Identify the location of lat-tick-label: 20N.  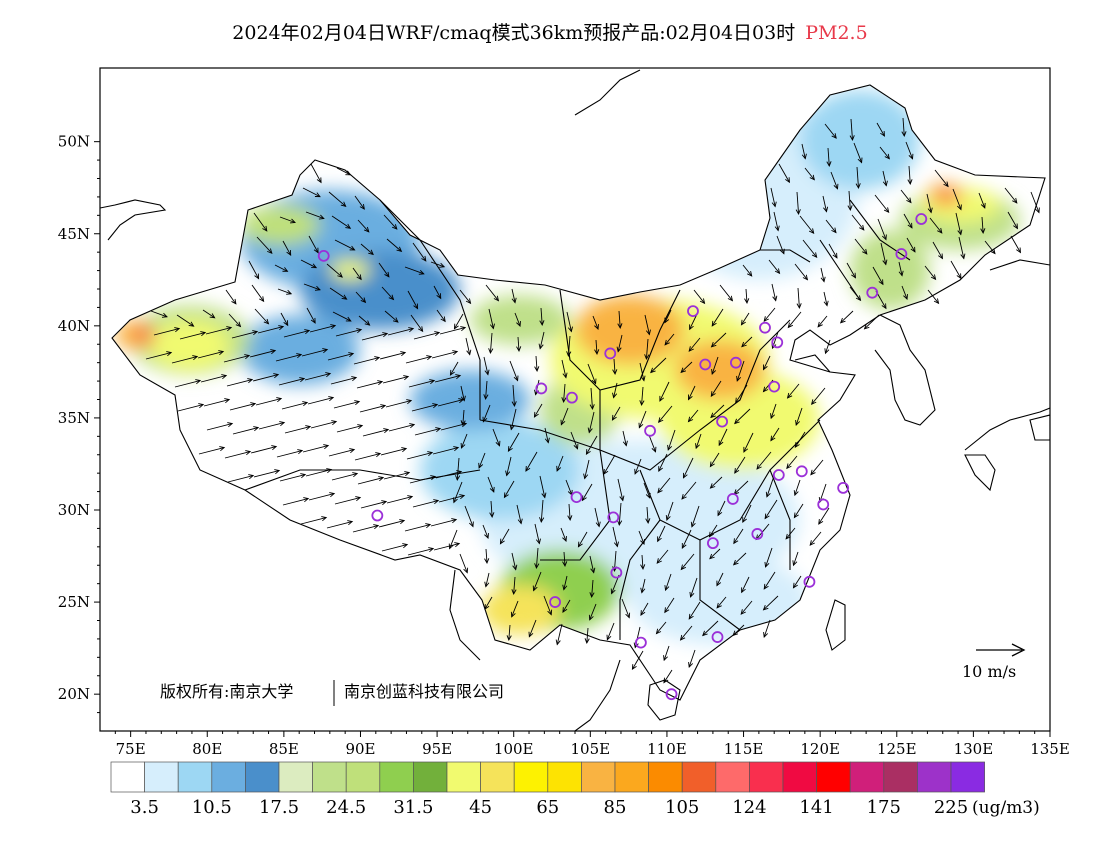
(74, 694).